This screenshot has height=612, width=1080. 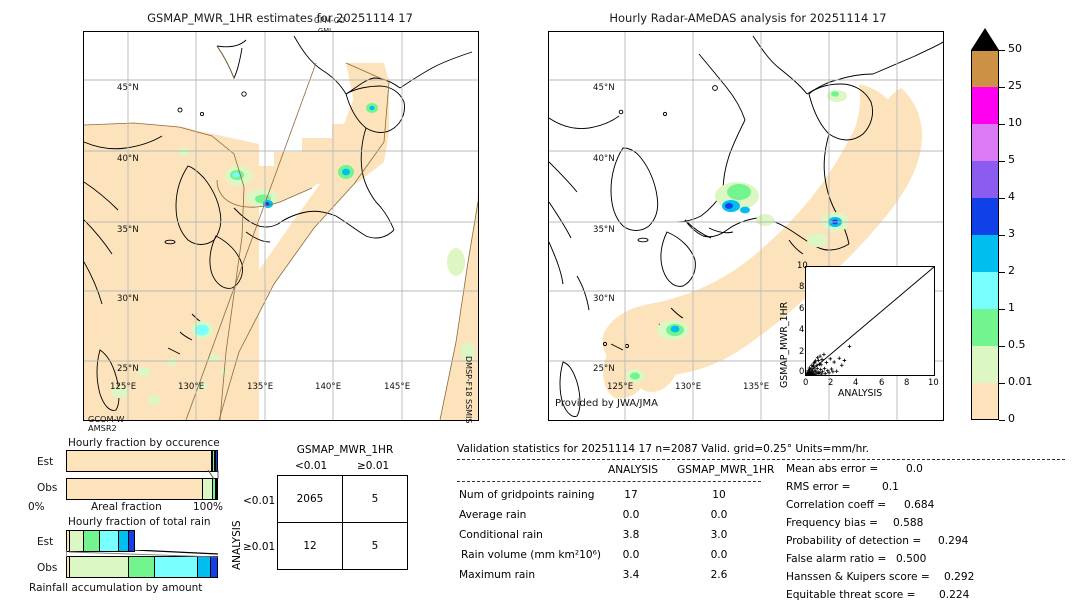 What do you see at coordinates (831, 382) in the screenshot?
I see `scatter-x-tick-2: 2` at bounding box center [831, 382].